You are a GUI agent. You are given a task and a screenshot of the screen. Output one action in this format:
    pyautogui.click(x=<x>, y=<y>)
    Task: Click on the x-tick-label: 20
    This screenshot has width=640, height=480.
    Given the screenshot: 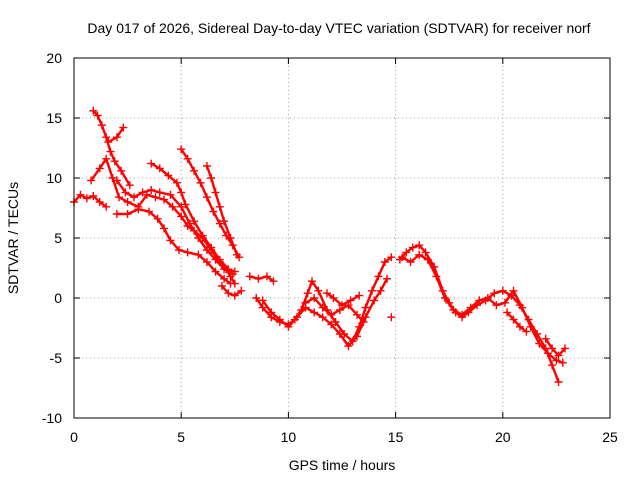 What is the action you would take?
    pyautogui.click(x=503, y=437)
    